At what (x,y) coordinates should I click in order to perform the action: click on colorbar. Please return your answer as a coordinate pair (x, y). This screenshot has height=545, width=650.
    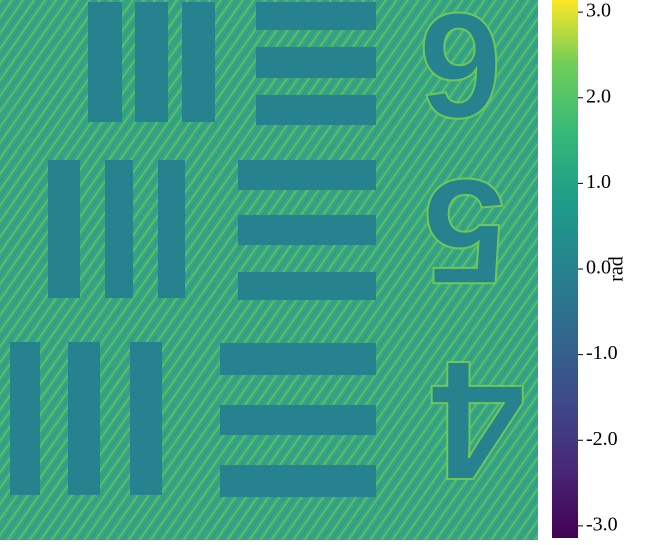
    Looking at the image, I should click on (565, 269).